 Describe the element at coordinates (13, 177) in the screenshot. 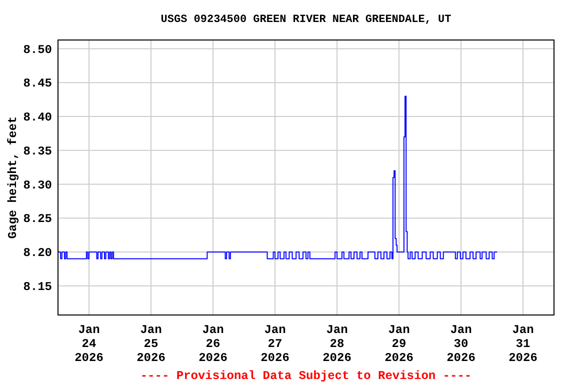

I see `y-axis-title: Gage height, feet` at that location.